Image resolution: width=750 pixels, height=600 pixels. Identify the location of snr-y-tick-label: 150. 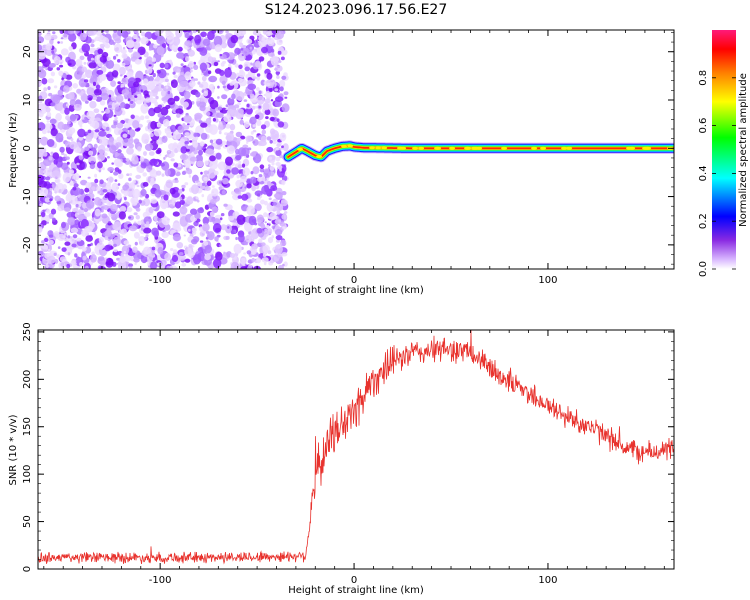
(27, 426).